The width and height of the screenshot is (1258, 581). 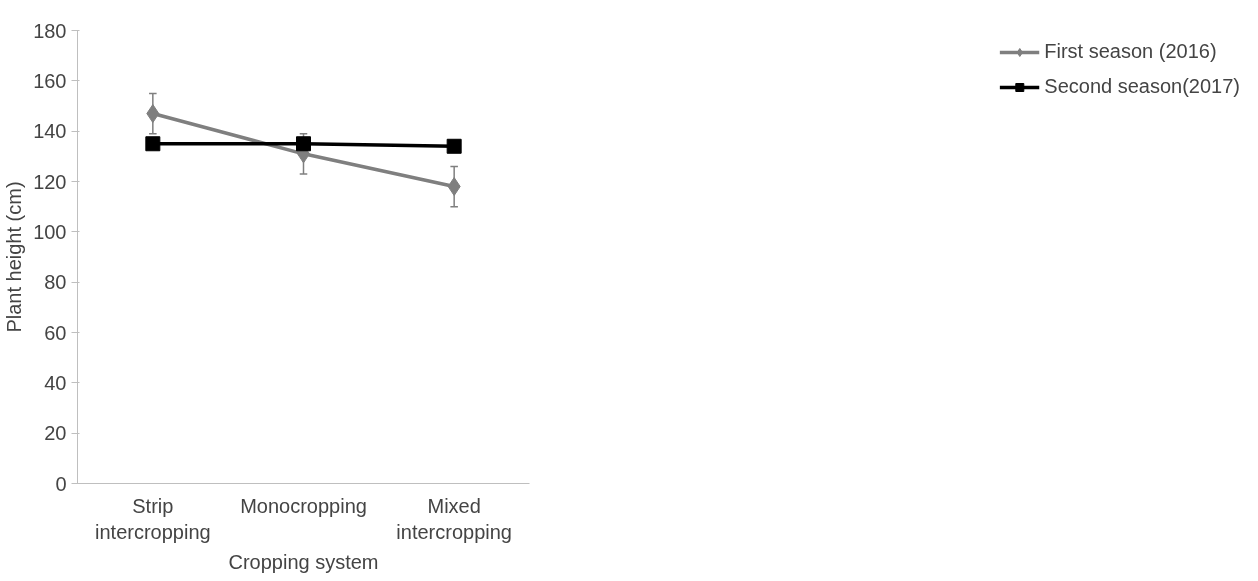 I want to click on y-tick-label: 100, so click(x=50, y=231).